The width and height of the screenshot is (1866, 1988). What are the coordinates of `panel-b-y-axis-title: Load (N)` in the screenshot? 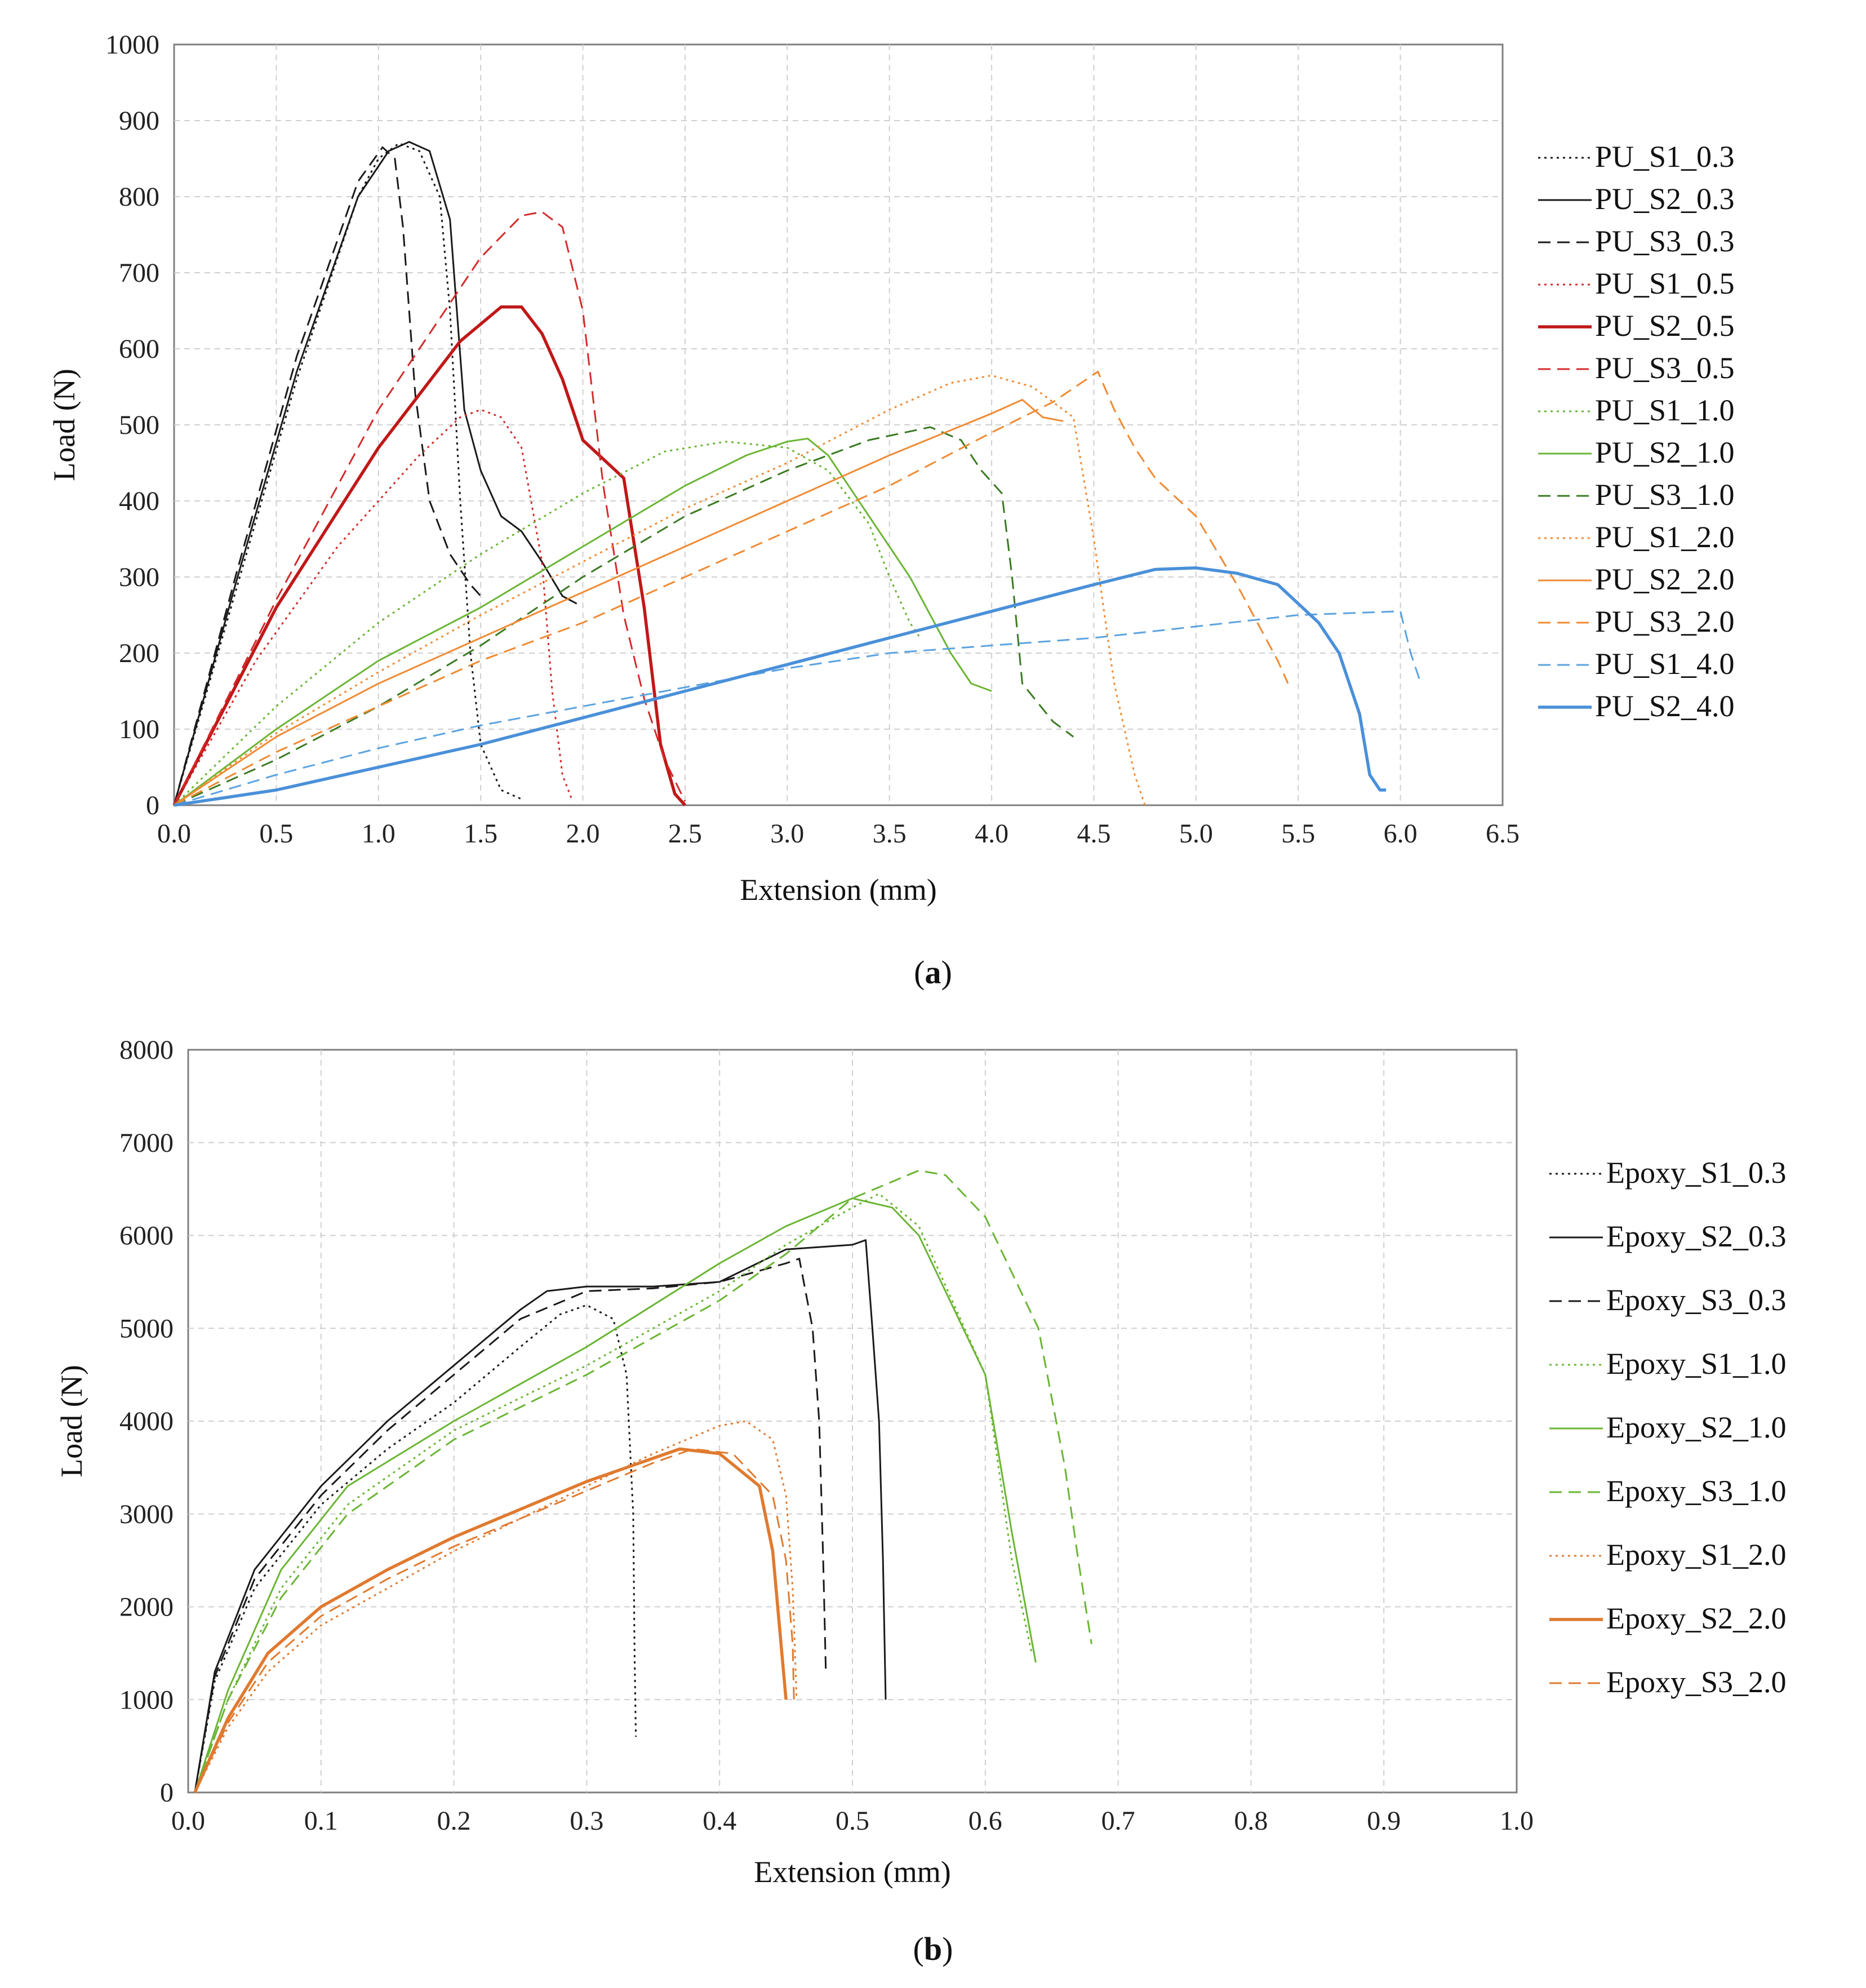 It's located at (71, 1421).